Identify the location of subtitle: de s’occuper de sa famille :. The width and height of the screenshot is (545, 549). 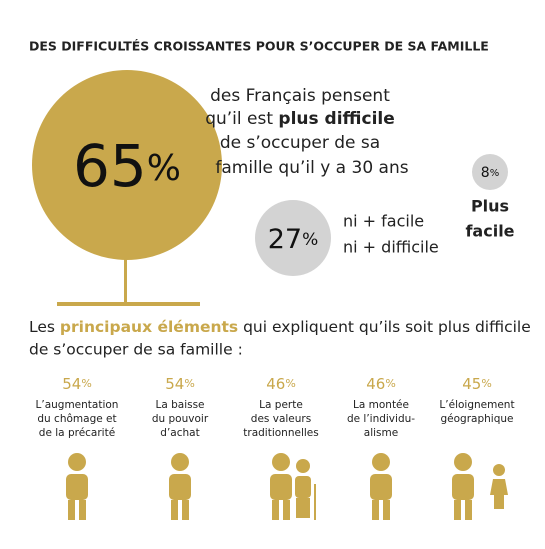
(136, 350).